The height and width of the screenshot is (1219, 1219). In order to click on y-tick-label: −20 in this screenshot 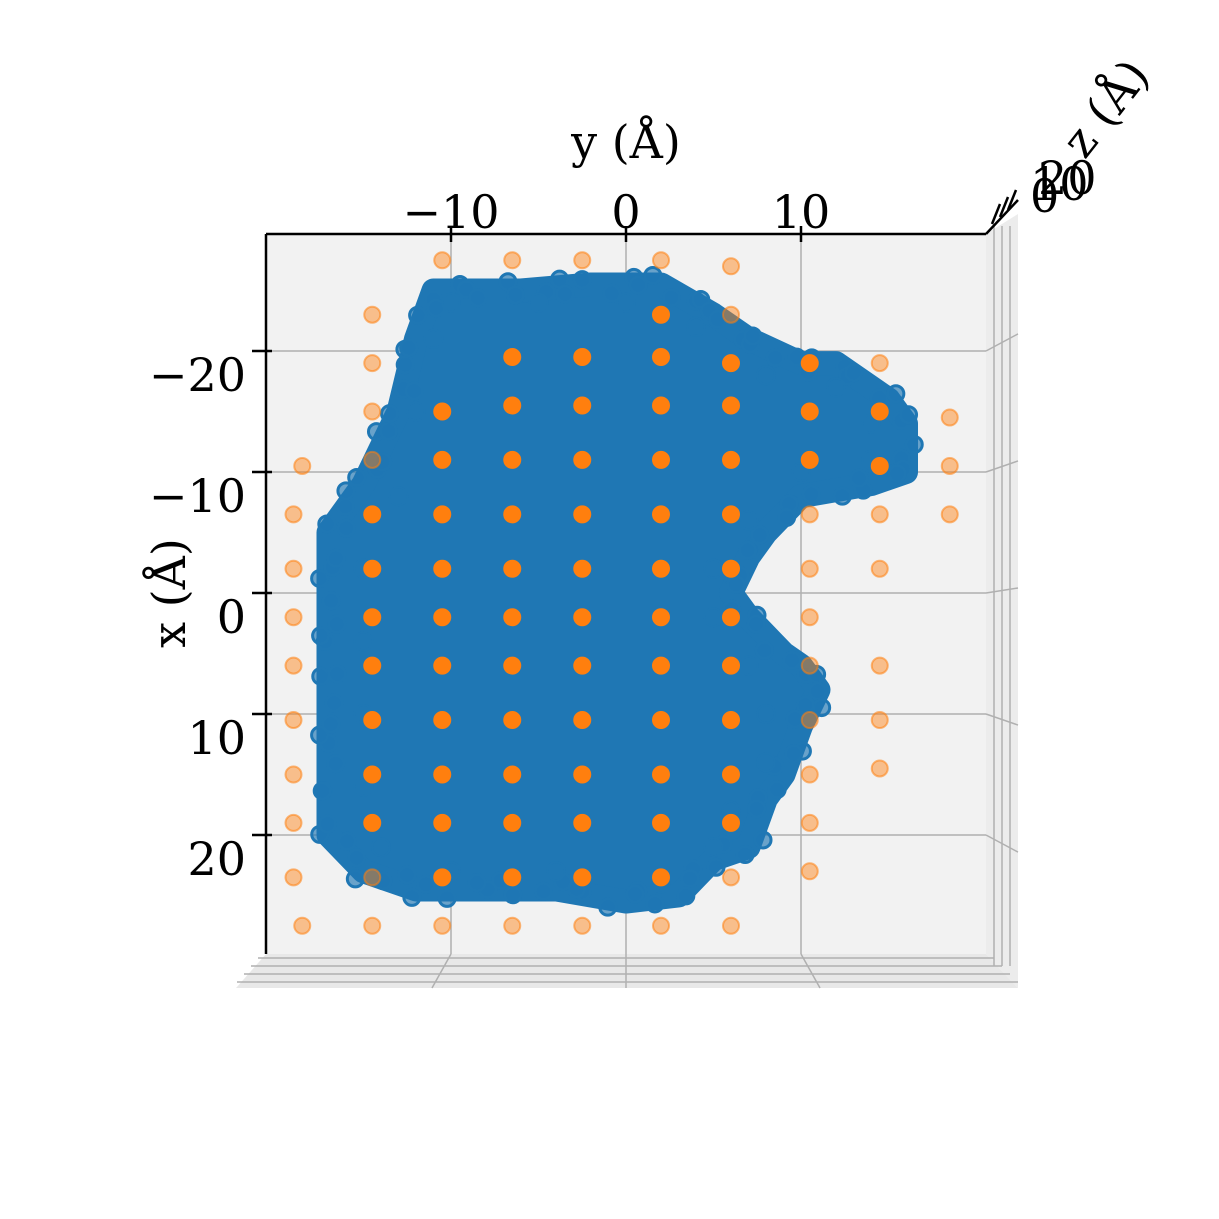, I will do `click(197, 375)`.